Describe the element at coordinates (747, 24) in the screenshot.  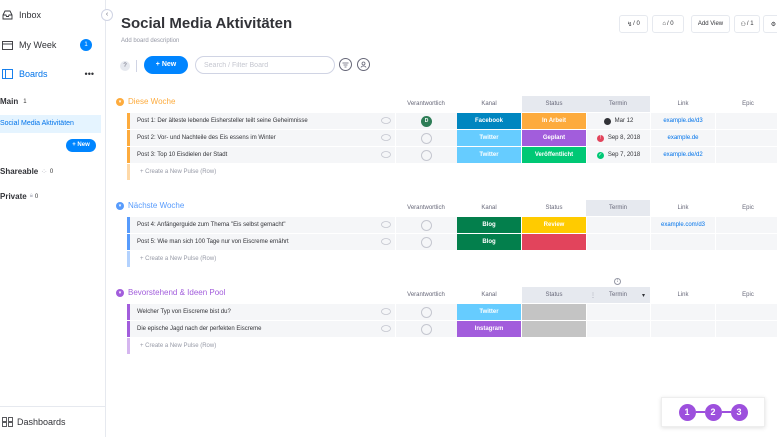
I see `members-button: ⚇ / 1` at that location.